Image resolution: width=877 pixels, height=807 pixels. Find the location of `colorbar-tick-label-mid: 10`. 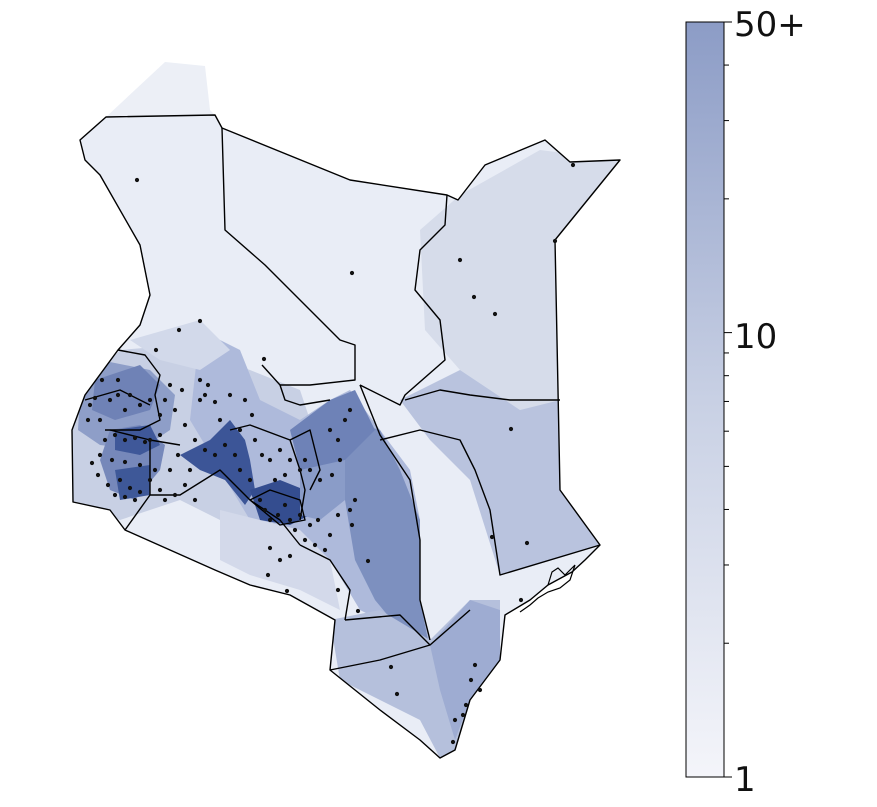

colorbar-tick-label-mid: 10 is located at coordinates (756, 337).